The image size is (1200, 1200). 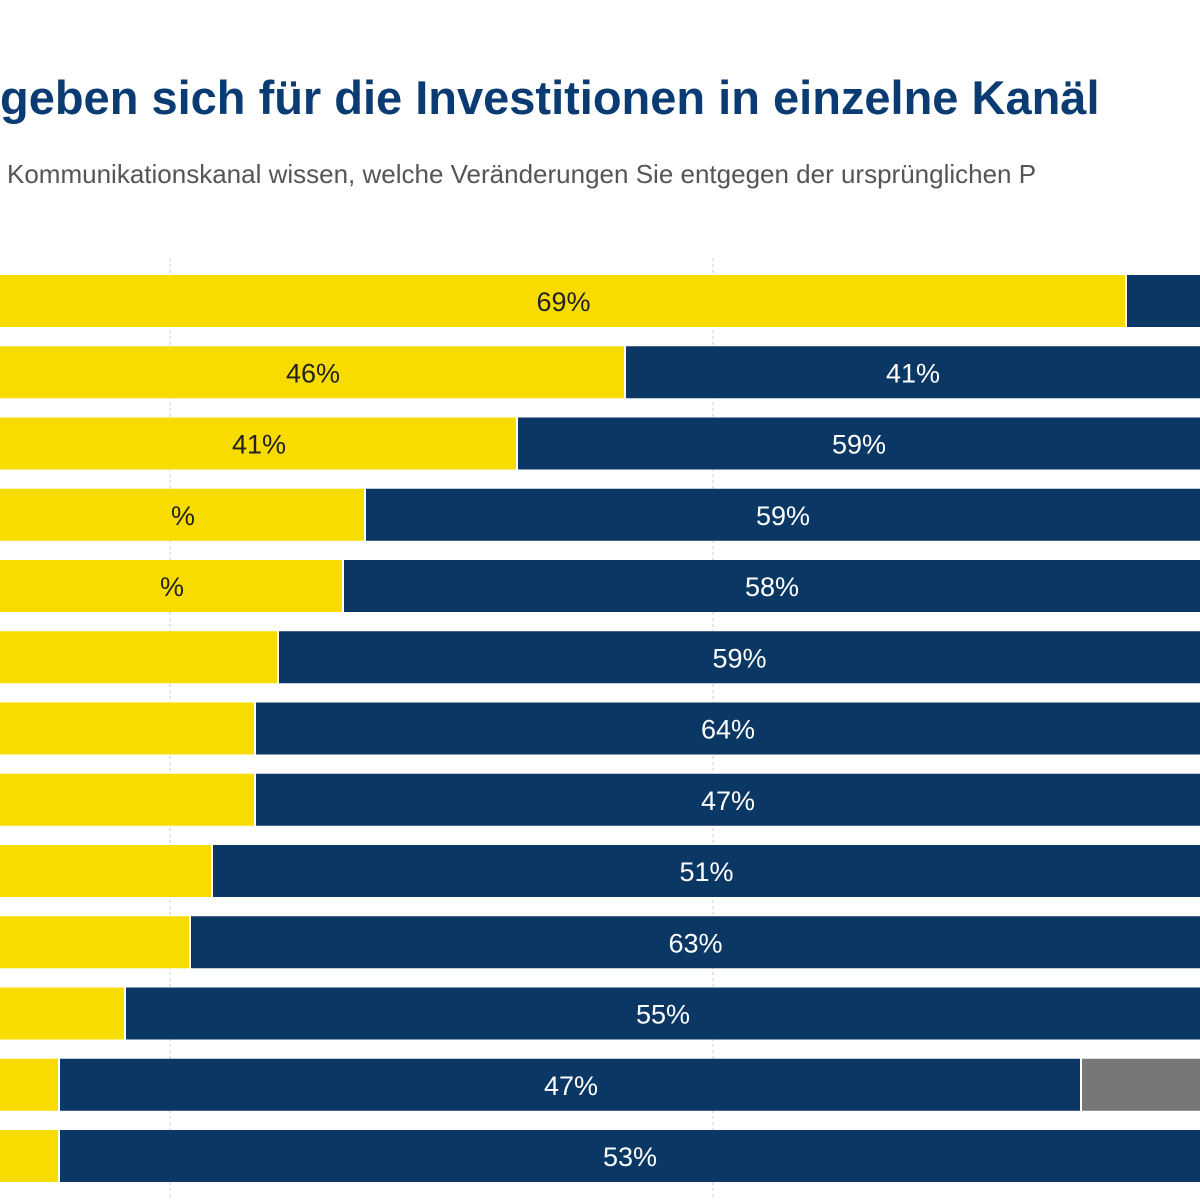 I want to click on bar-row-13: 53%, so click(x=600, y=1156).